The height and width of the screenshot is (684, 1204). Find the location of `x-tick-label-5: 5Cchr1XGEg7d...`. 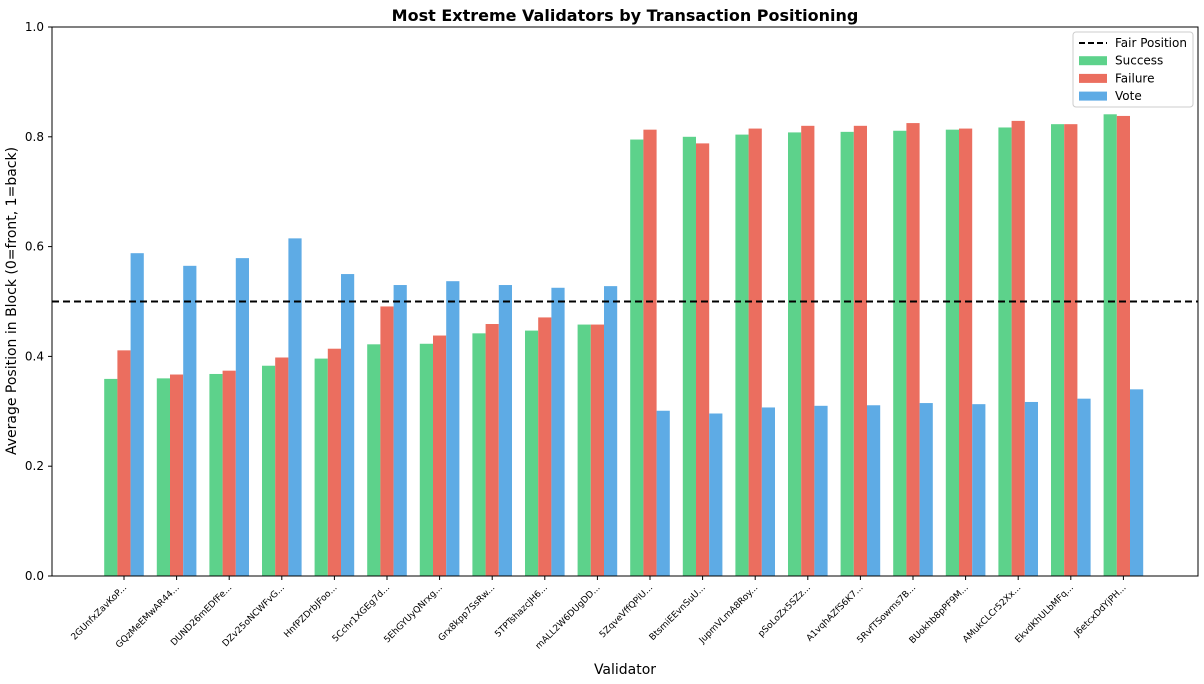

x-tick-label-5: 5Cchr1XGEg7d... is located at coordinates (361, 613).